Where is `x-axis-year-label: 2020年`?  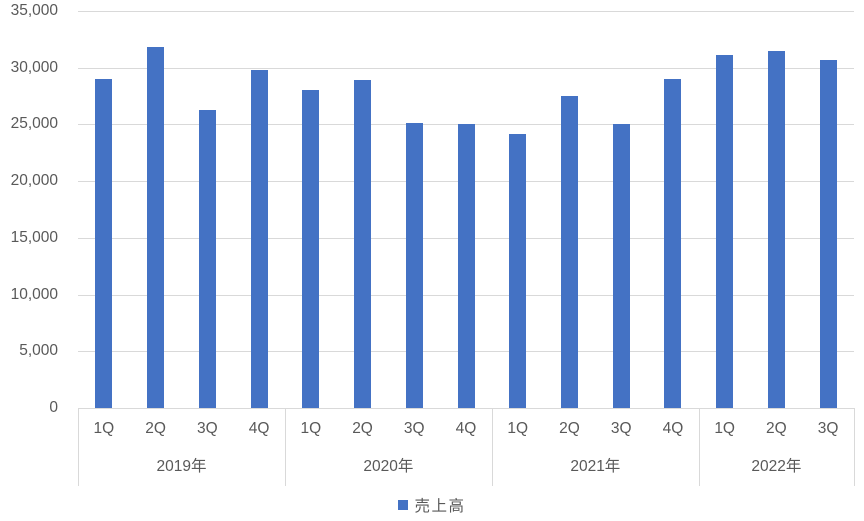
x-axis-year-label: 2020年 is located at coordinates (388, 466).